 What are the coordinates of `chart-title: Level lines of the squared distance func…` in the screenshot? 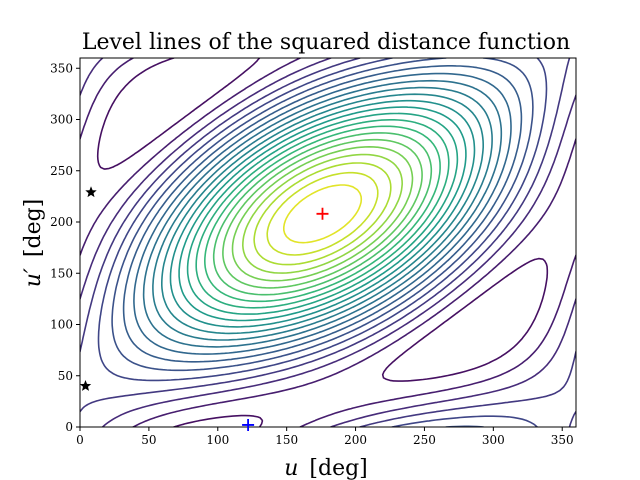 It's located at (326, 42).